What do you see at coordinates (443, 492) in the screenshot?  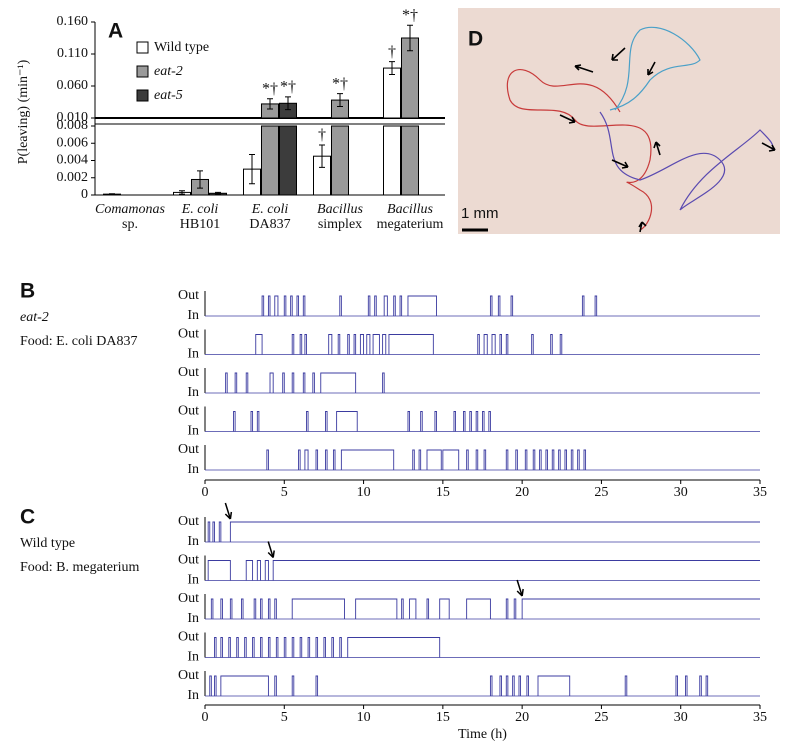 I see `x-tick-label: 15` at bounding box center [443, 492].